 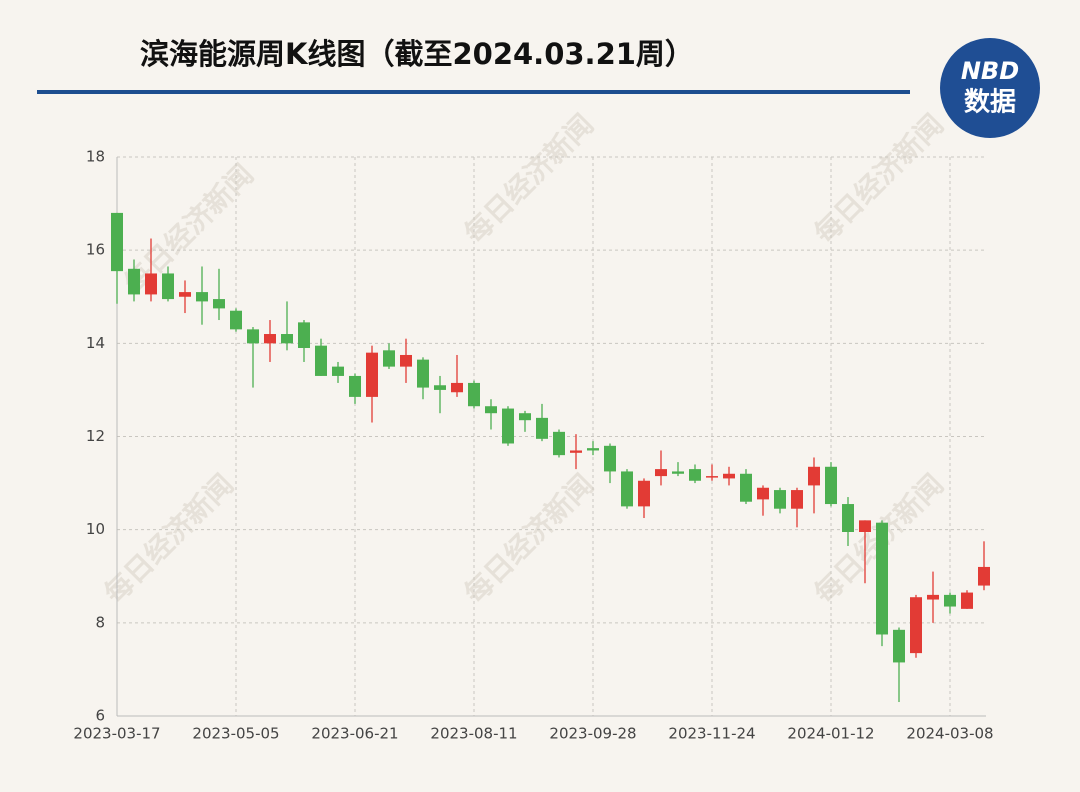 What do you see at coordinates (592, 734) in the screenshot?
I see `x-tick-label: 2023-09-28` at bounding box center [592, 734].